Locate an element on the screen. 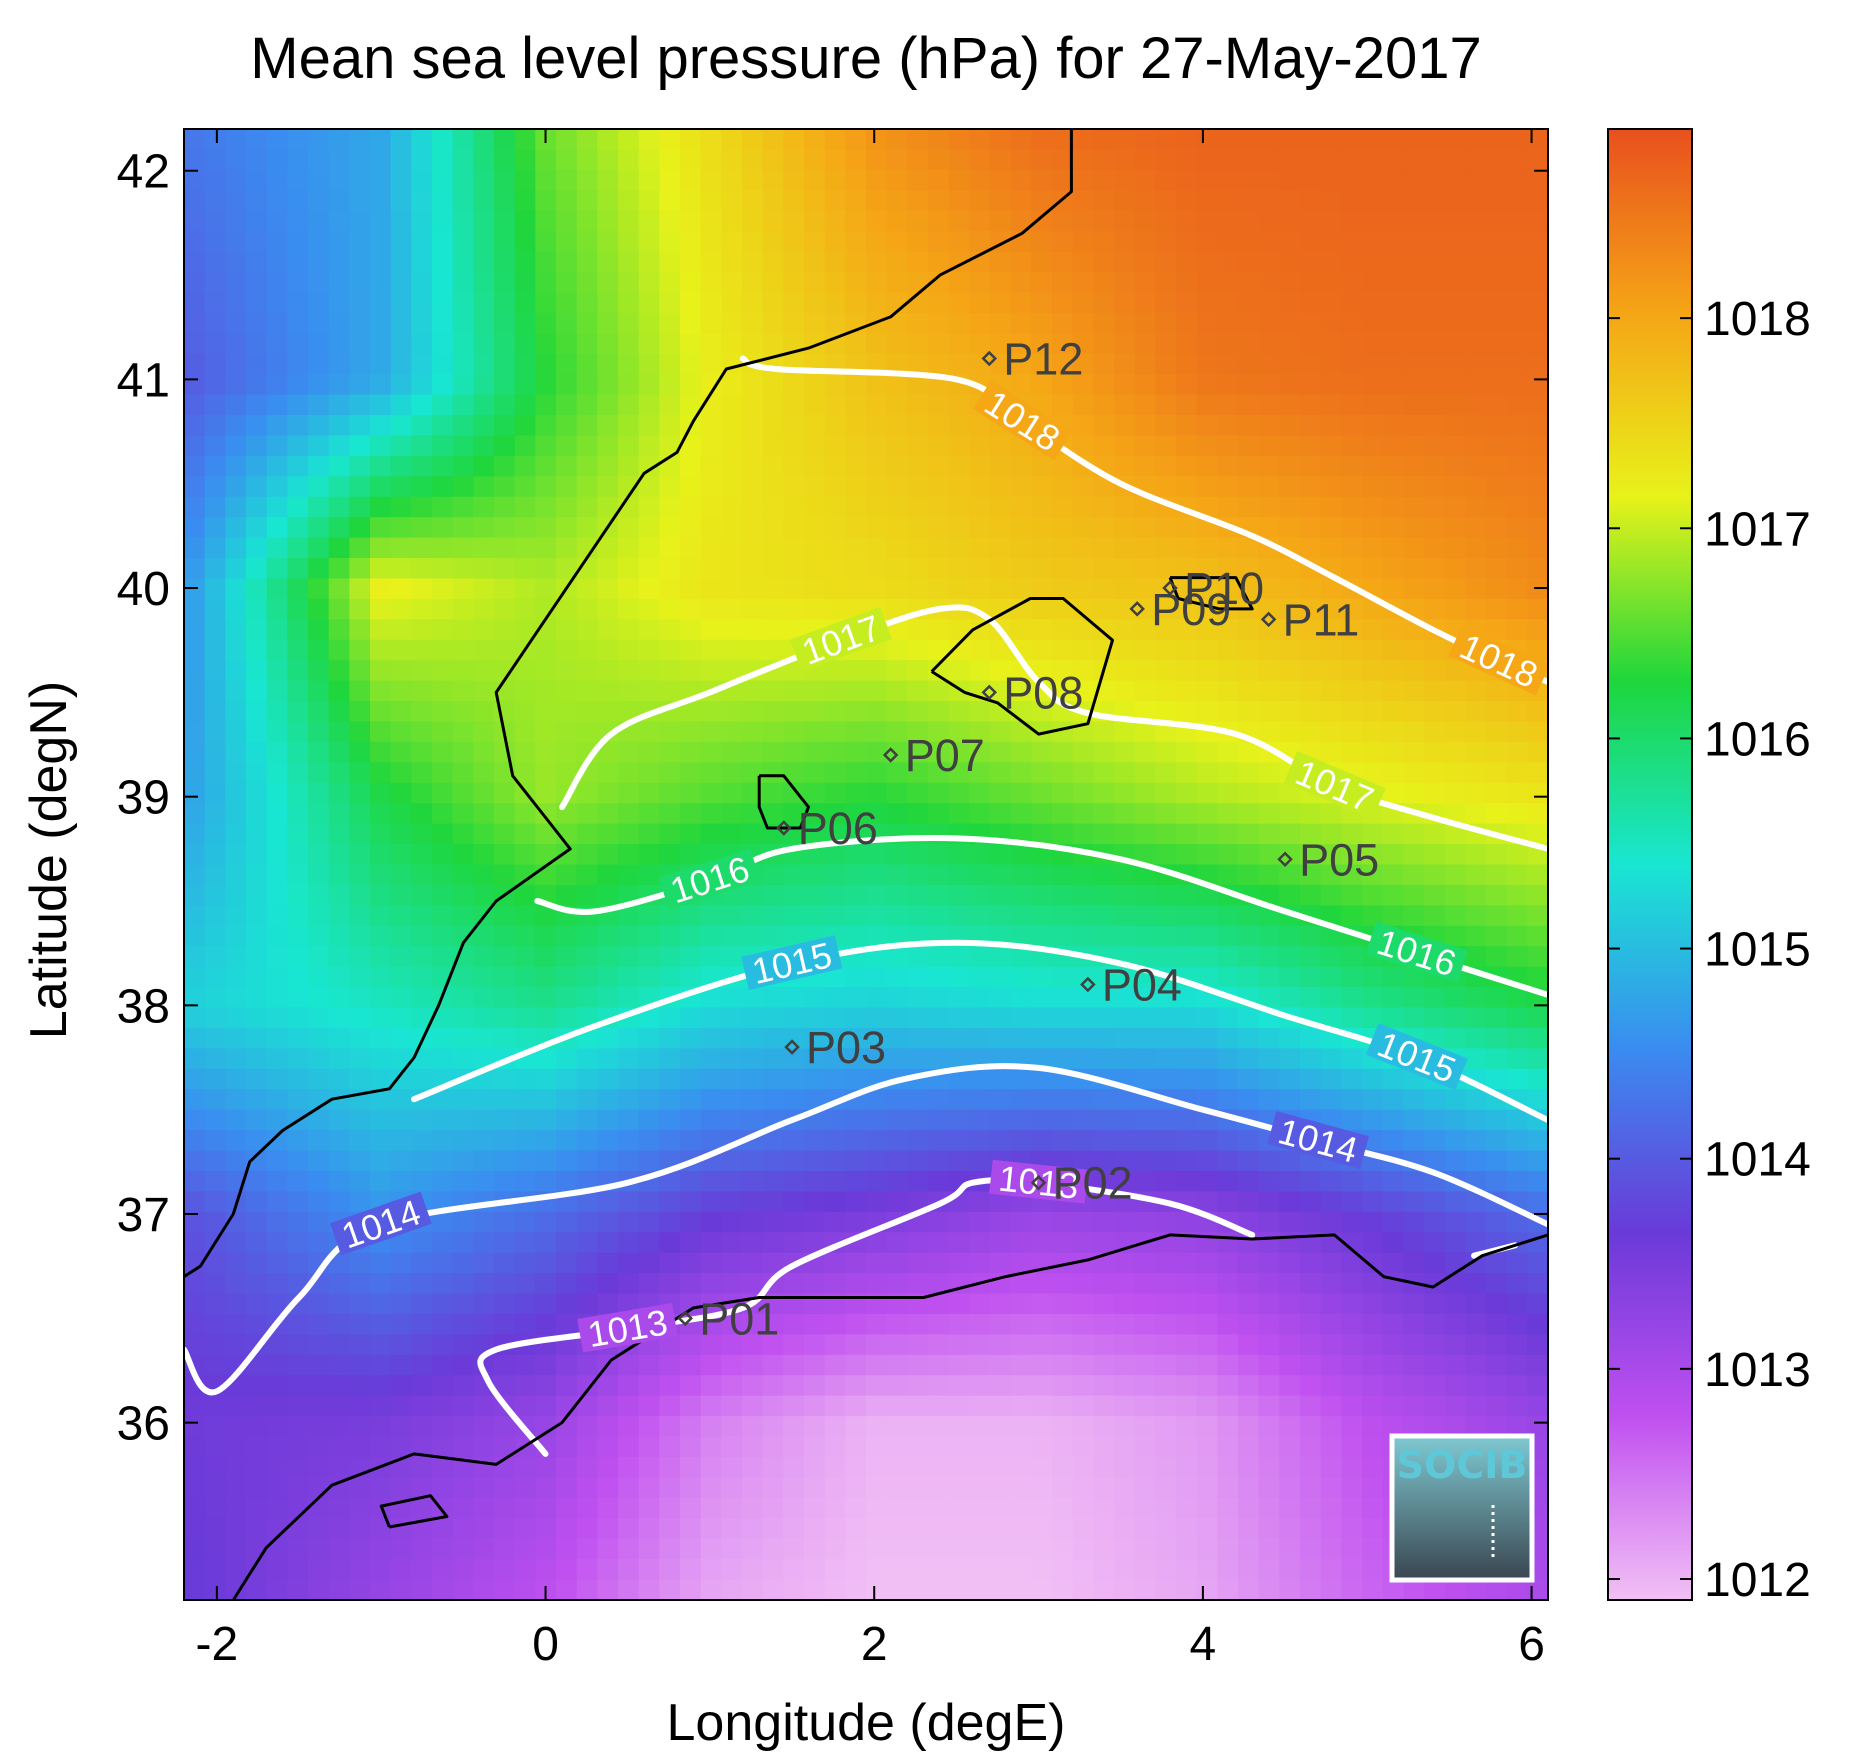  colorbar-tick-label: 1014 is located at coordinates (1757, 1160).